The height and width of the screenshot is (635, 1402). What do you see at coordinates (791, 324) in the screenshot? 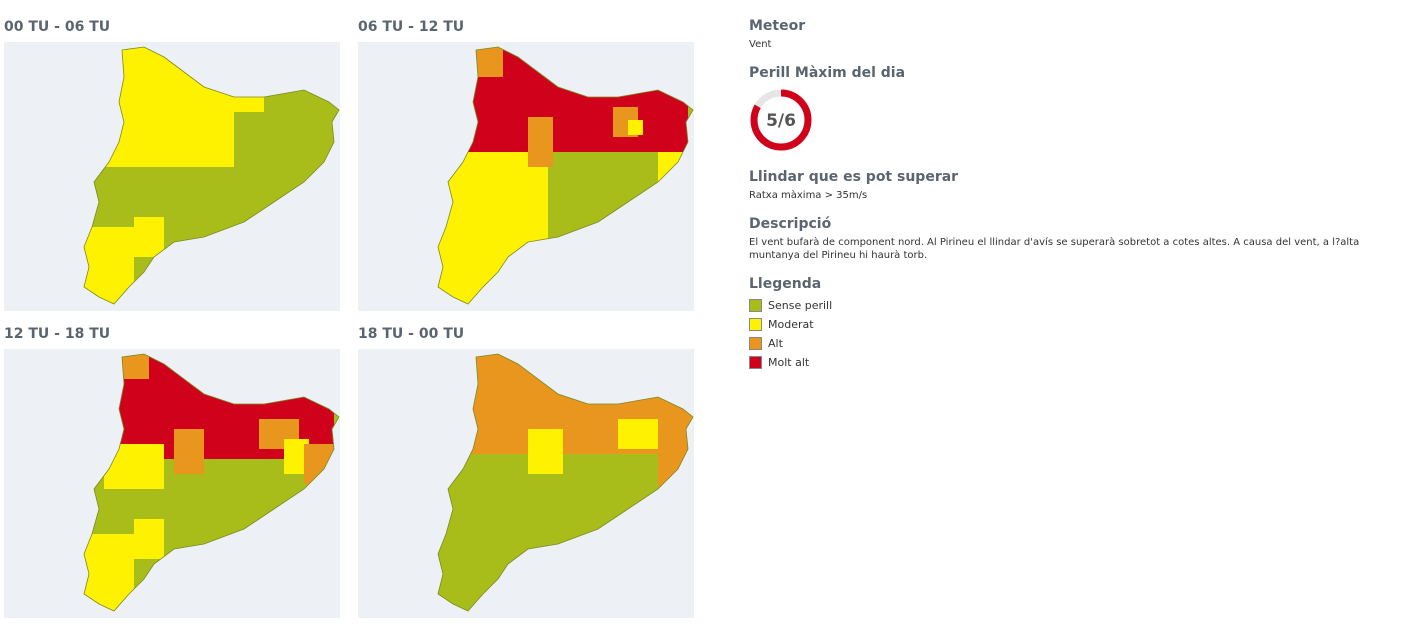
I see `legend-label: Moderat` at bounding box center [791, 324].